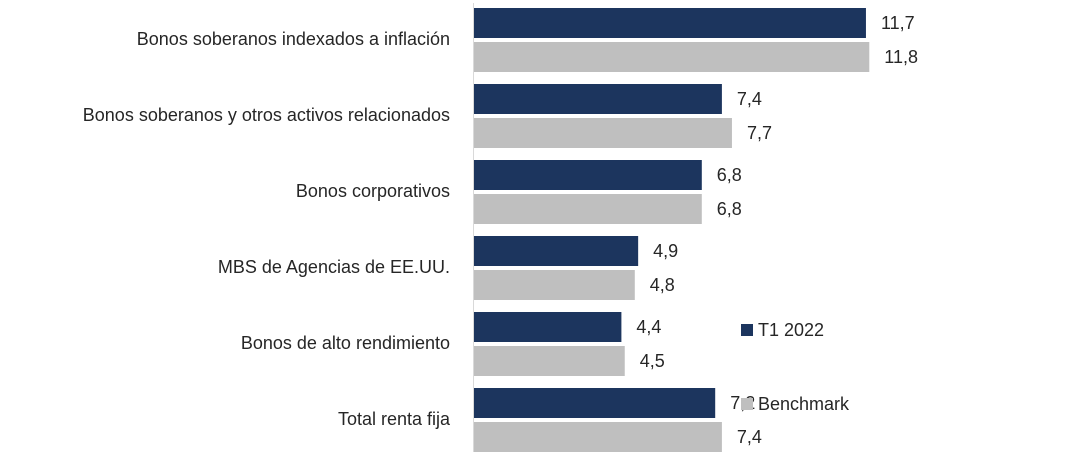 The height and width of the screenshot is (459, 1076). Describe the element at coordinates (665, 251) in the screenshot. I see `value-label: 4,9` at that location.